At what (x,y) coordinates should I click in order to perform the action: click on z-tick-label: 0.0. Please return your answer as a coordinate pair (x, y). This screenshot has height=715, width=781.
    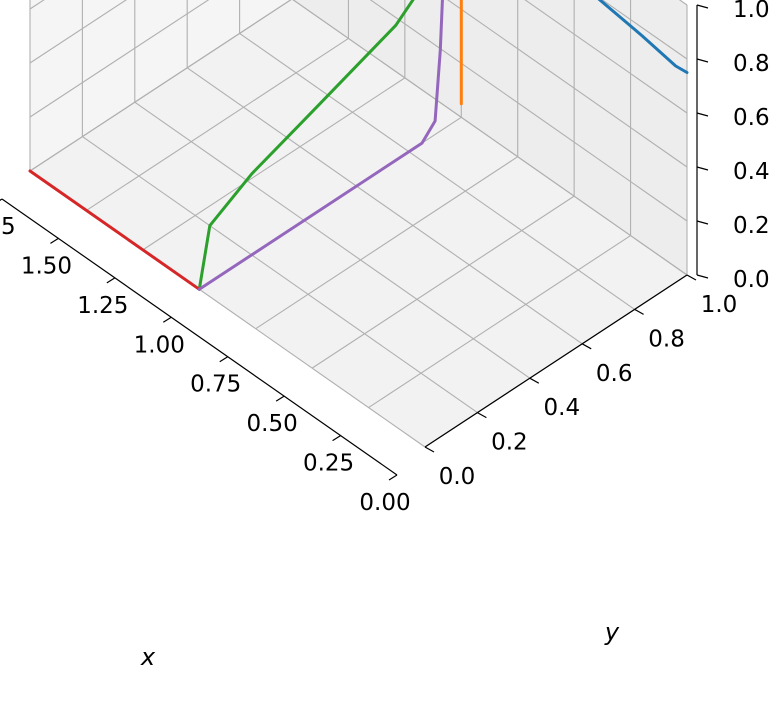
    Looking at the image, I should click on (751, 280).